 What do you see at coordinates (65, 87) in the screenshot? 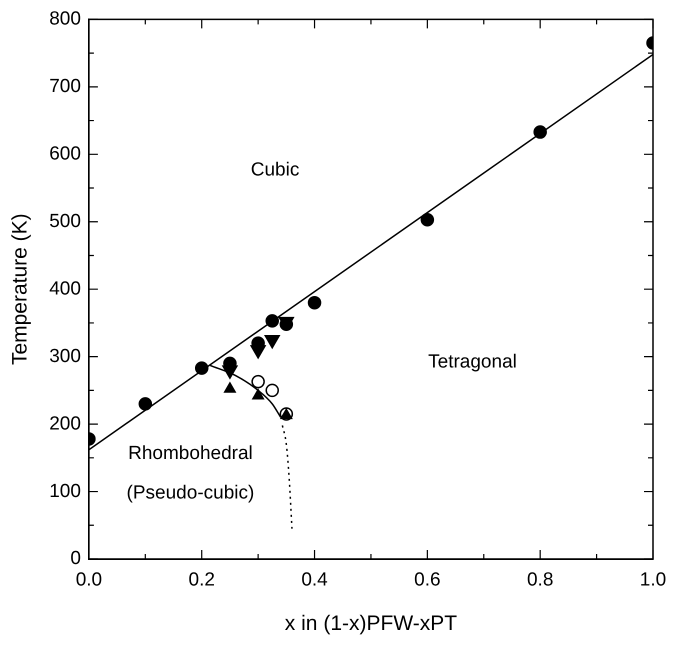
I see `y-tick-label: 700` at bounding box center [65, 87].